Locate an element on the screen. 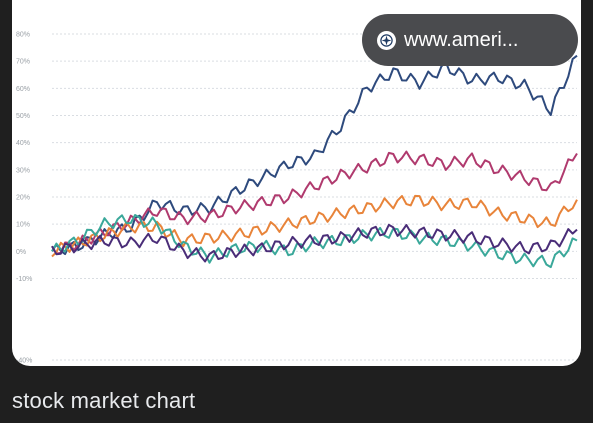 Image resolution: width=593 pixels, height=423 pixels. y-tick-label: -10% is located at coordinates (24, 279).